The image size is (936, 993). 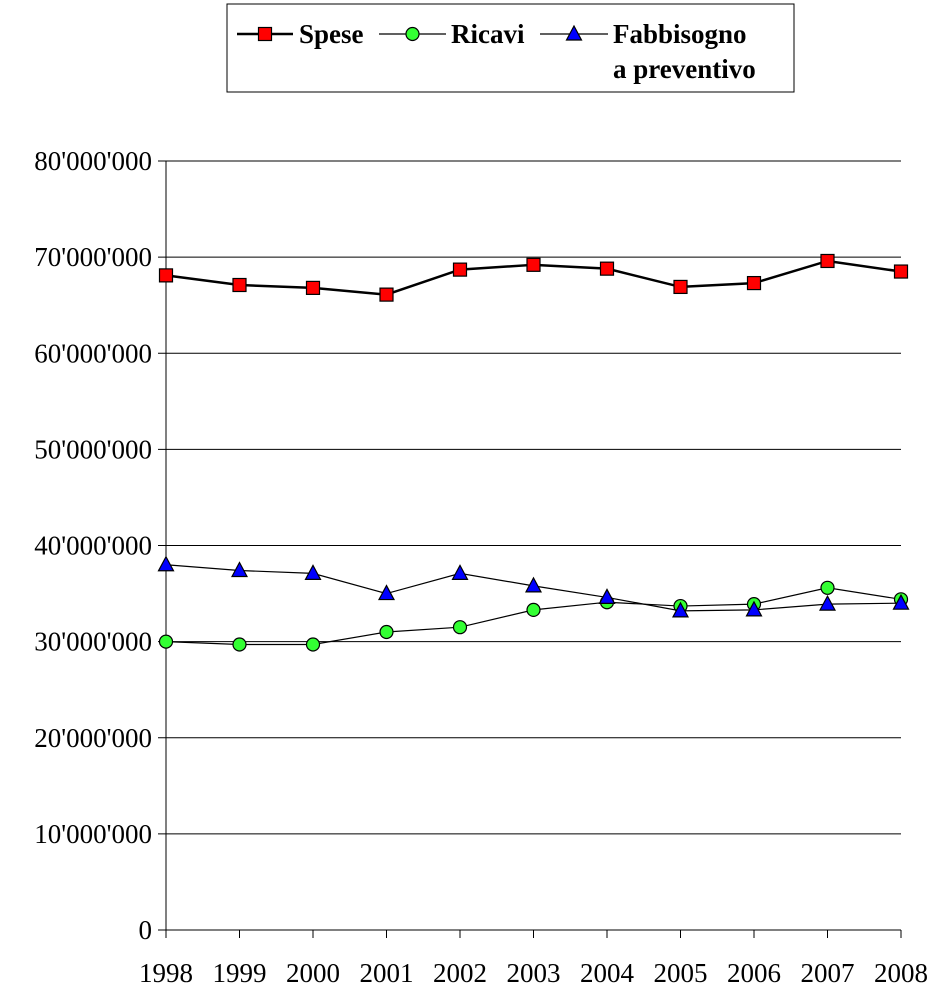 What do you see at coordinates (313, 973) in the screenshot?
I see `x-tick-label: 2000` at bounding box center [313, 973].